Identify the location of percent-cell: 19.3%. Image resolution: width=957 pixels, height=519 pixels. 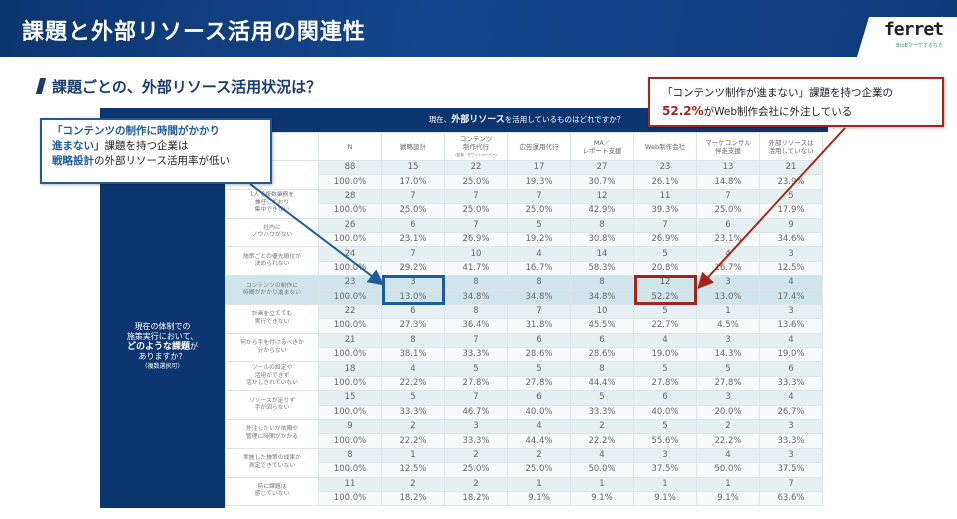
(539, 182).